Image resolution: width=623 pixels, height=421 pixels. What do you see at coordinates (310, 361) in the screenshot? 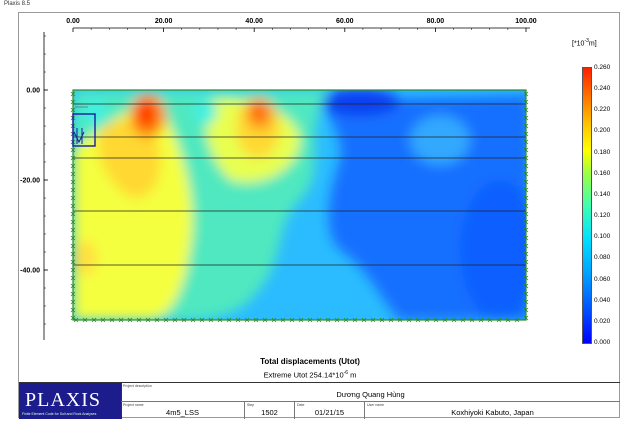
I see `plot-title: Total displacements (Utot)` at bounding box center [310, 361].